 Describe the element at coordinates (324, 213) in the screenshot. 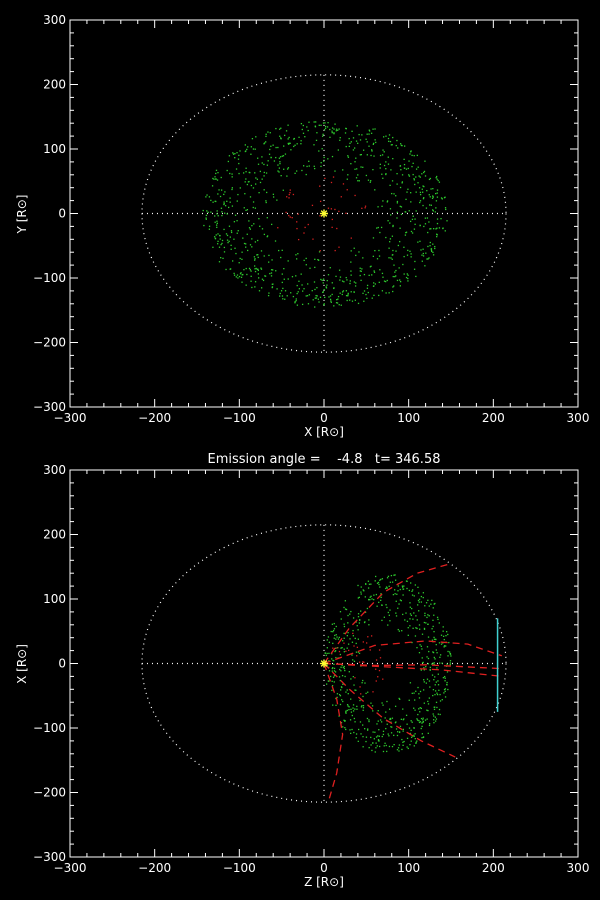

I see `sun-ray` at that location.